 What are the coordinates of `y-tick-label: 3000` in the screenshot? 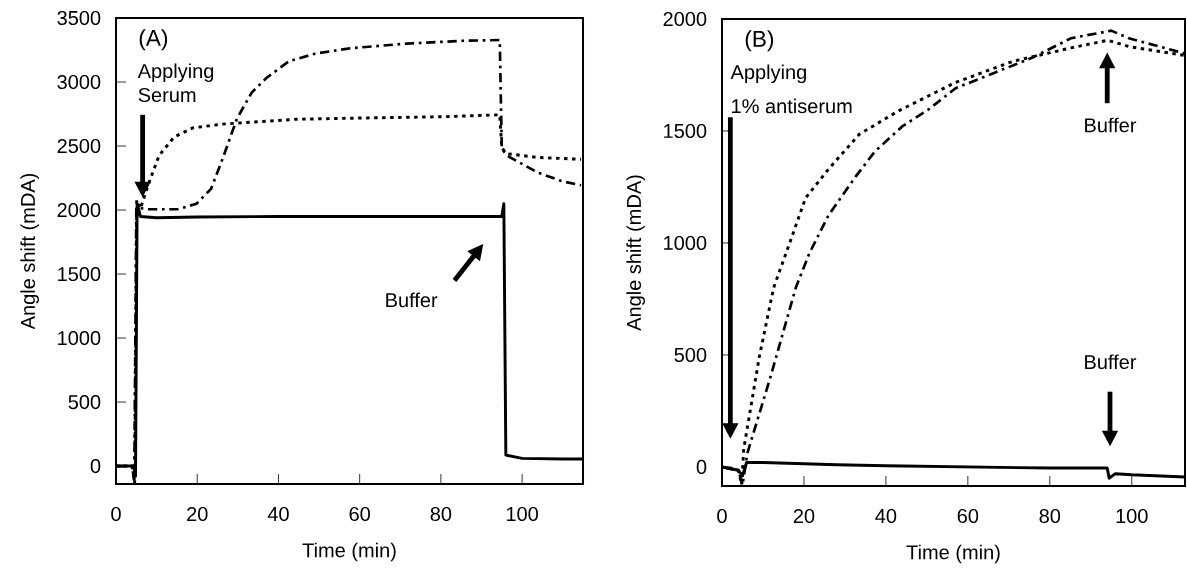 It's located at (79, 82).